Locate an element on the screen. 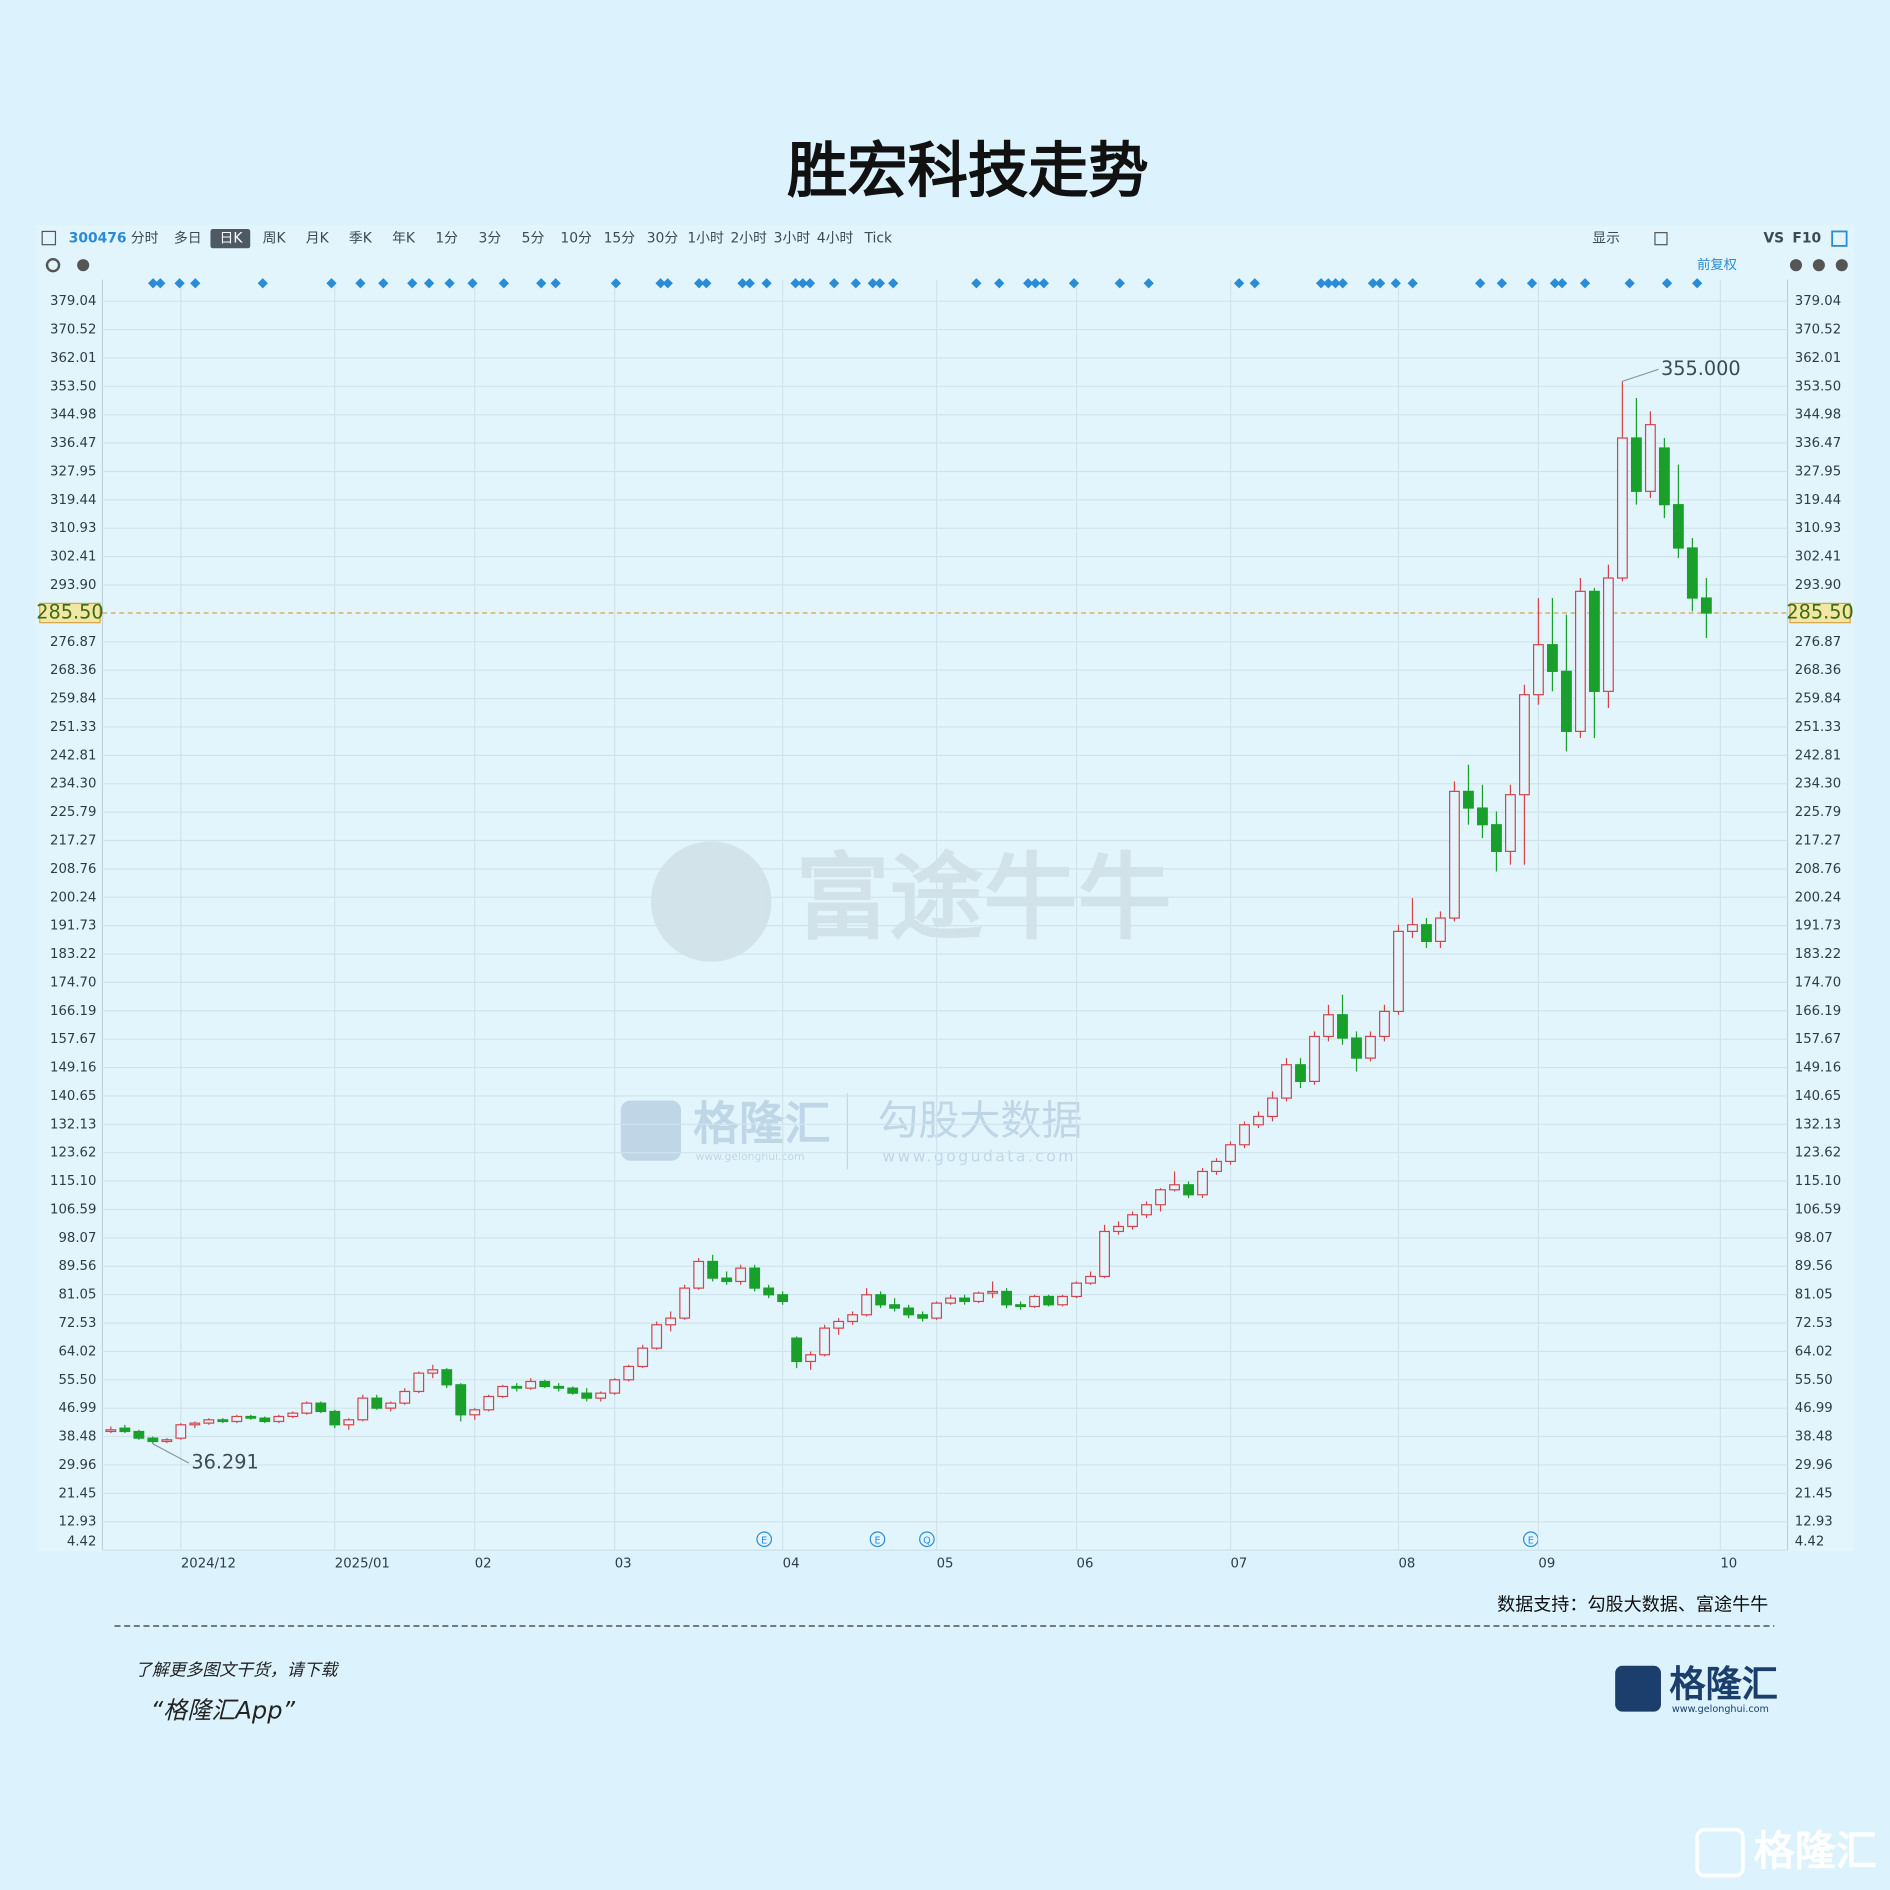 This screenshot has height=1890, width=1890. period-button: 周K is located at coordinates (275, 239).